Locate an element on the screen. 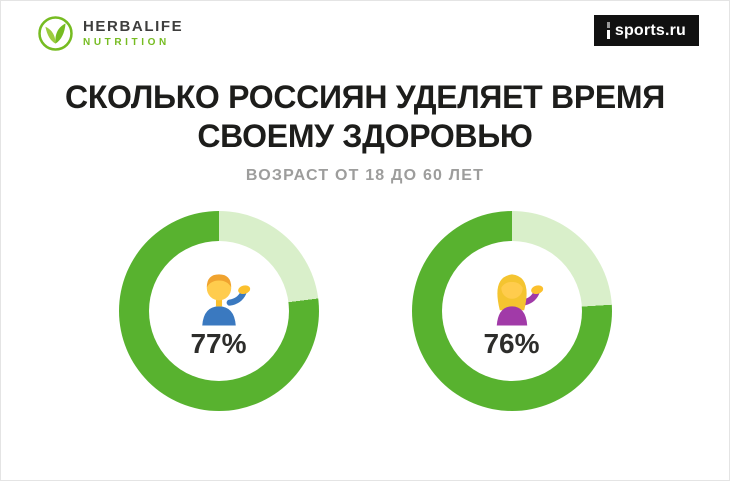  page-subtitle: ВОЗРАСТ ОТ 18 ДО 60 ЛЕТ is located at coordinates (365, 176).